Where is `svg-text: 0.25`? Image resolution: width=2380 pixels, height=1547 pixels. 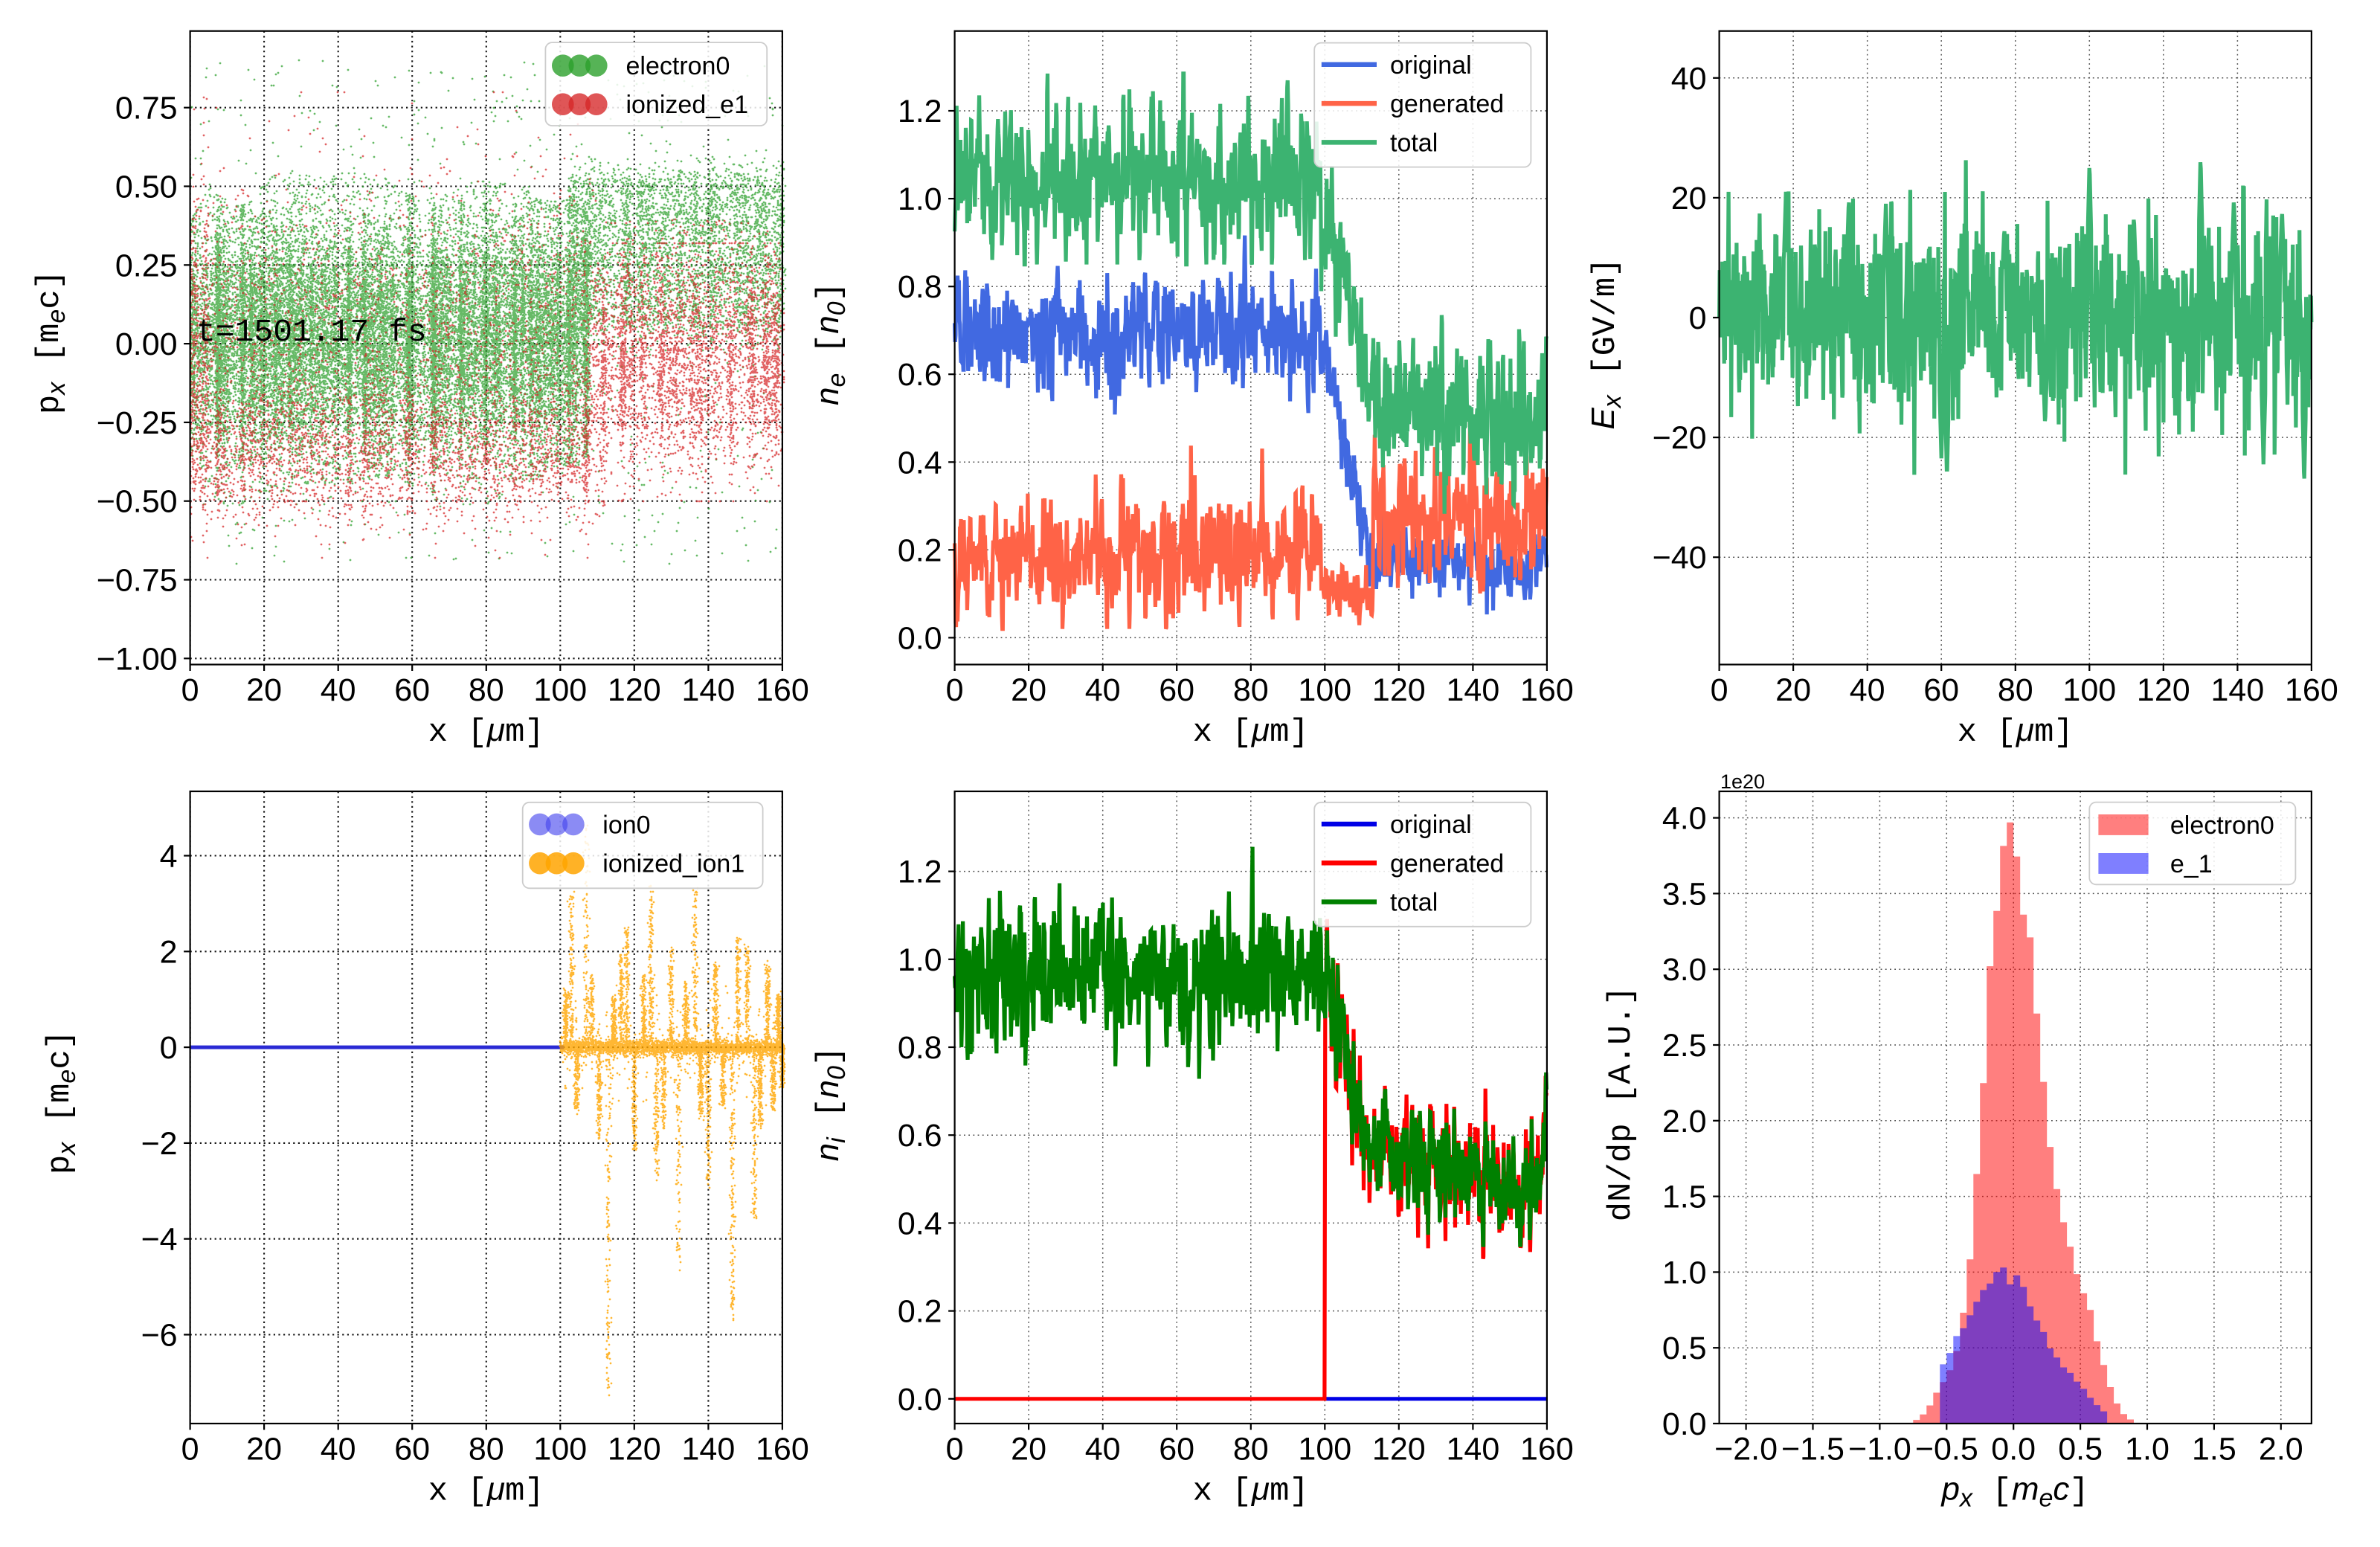
svg-text: 0.25 is located at coordinates (146, 266).